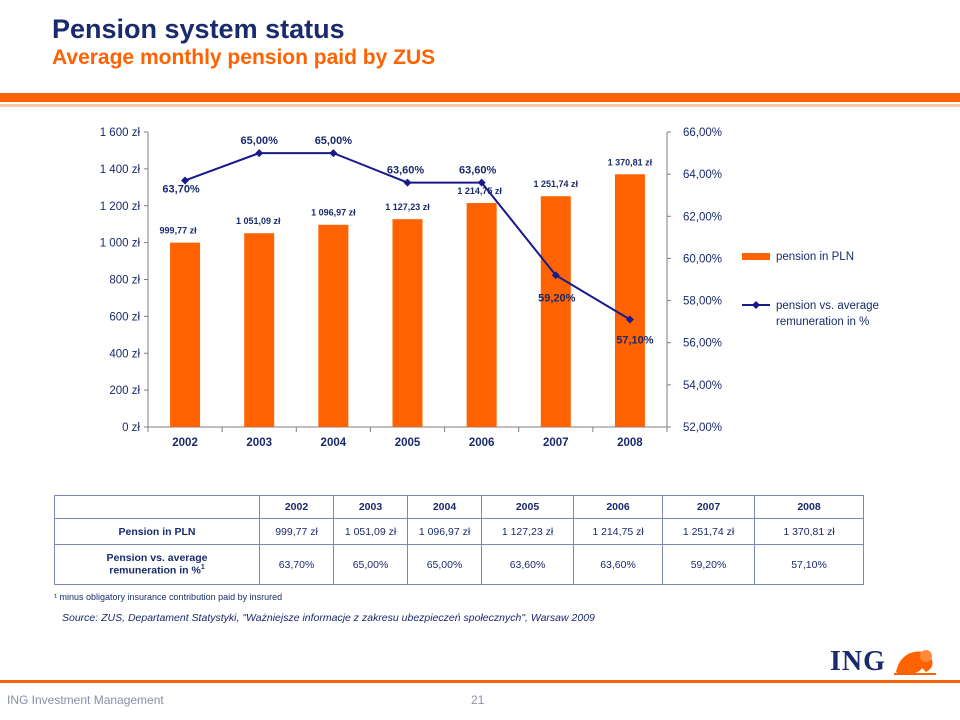 The width and height of the screenshot is (960, 720). I want to click on y-right-tick-label: 56,00%, so click(702, 344).